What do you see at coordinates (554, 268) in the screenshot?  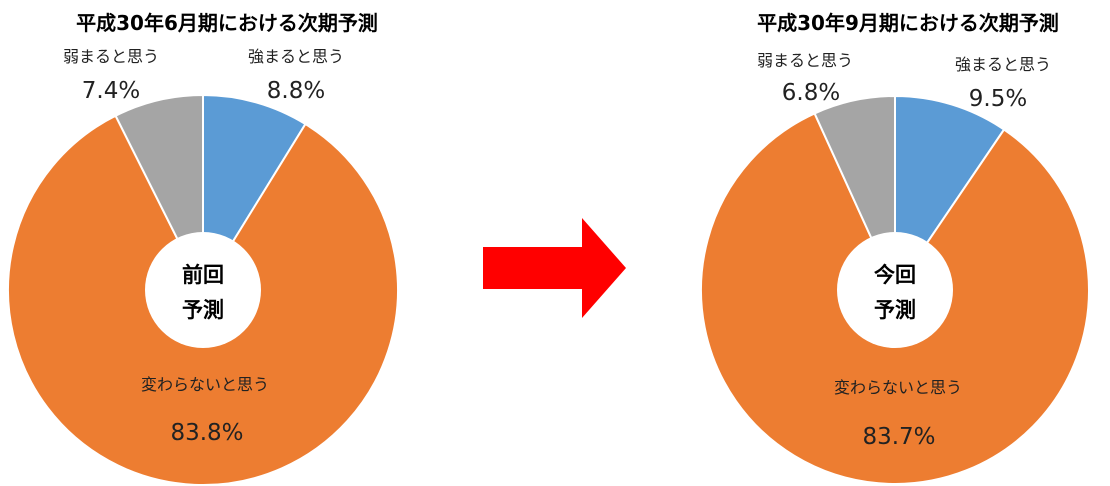 I see `right-arrow-icon` at bounding box center [554, 268].